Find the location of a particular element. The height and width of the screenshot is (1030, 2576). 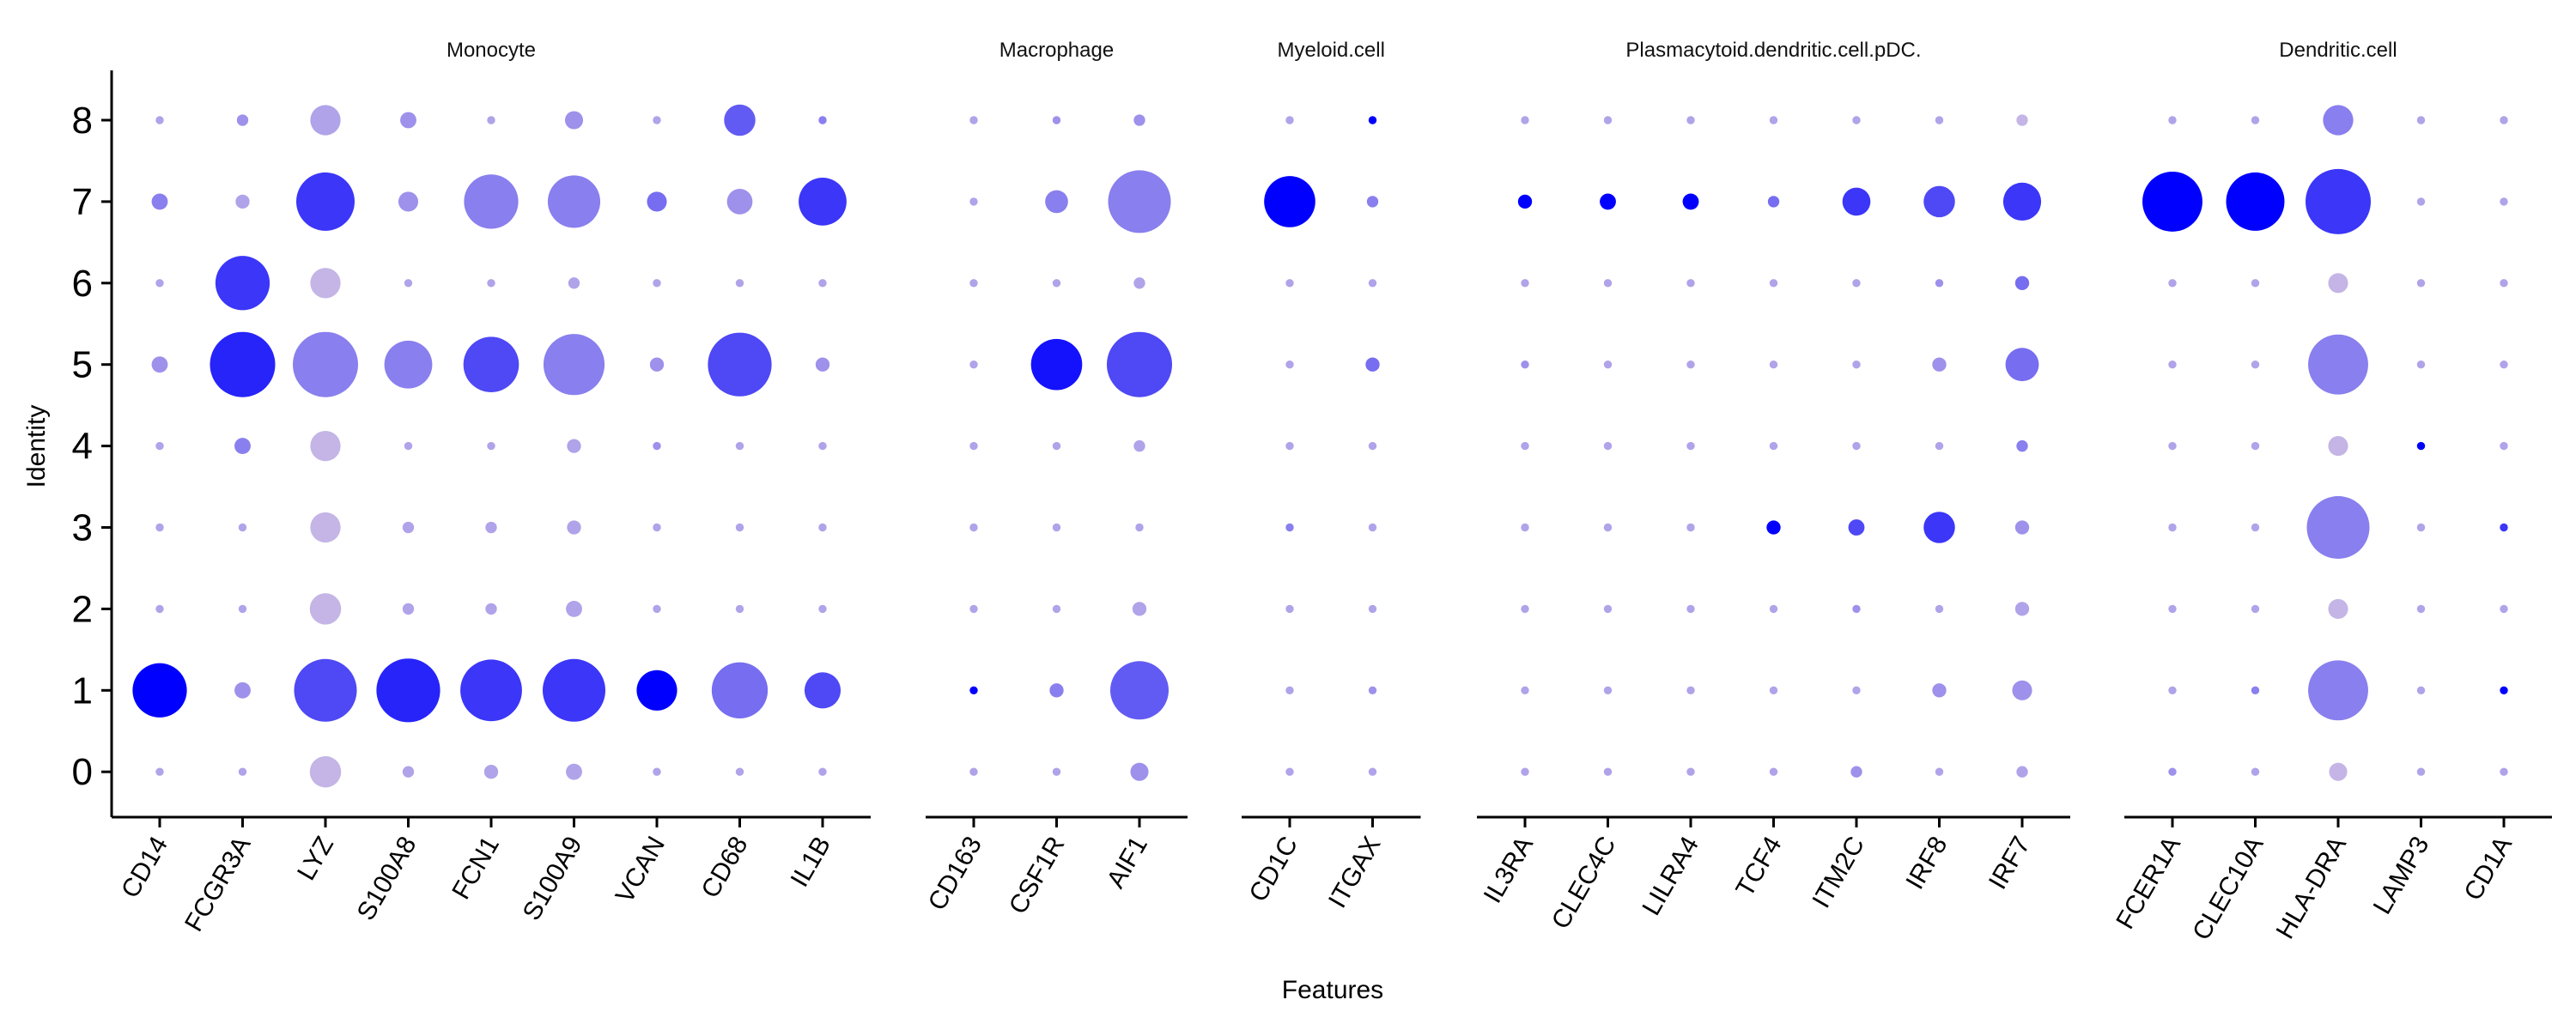

x-tick-label: ITM2C is located at coordinates (1838, 872).